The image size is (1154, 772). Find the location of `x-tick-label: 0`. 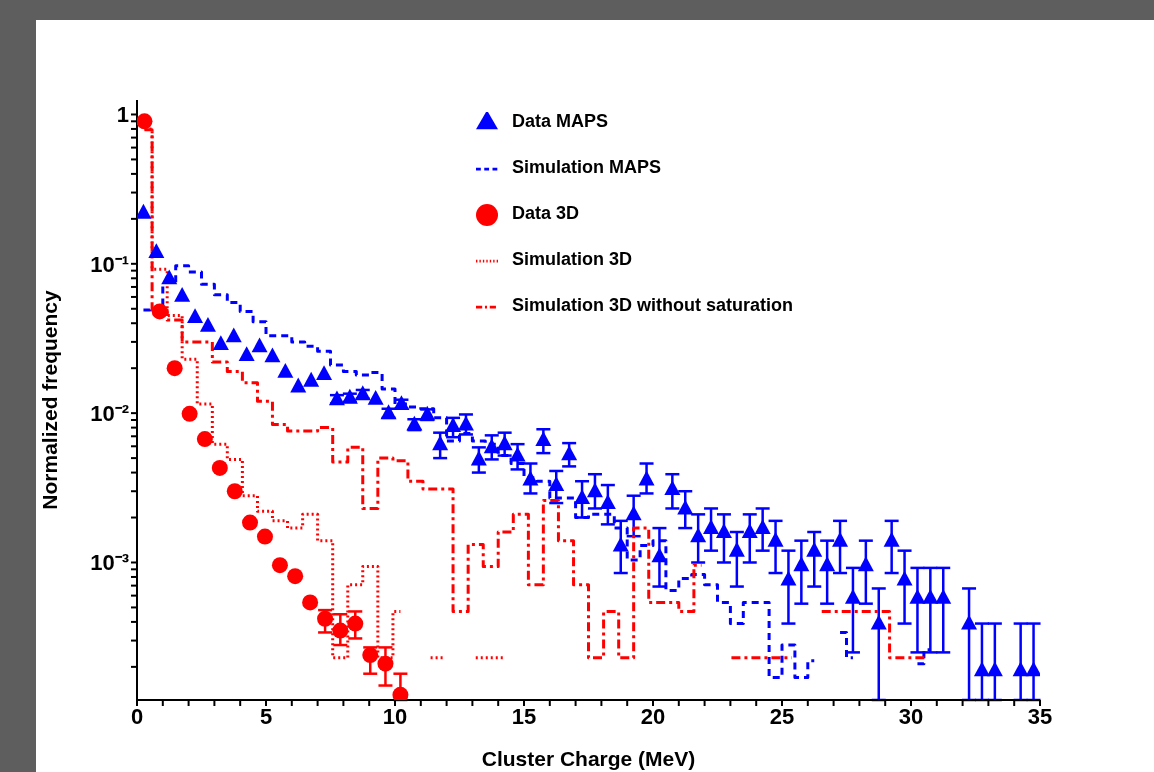

x-tick-label: 0 is located at coordinates (137, 716).